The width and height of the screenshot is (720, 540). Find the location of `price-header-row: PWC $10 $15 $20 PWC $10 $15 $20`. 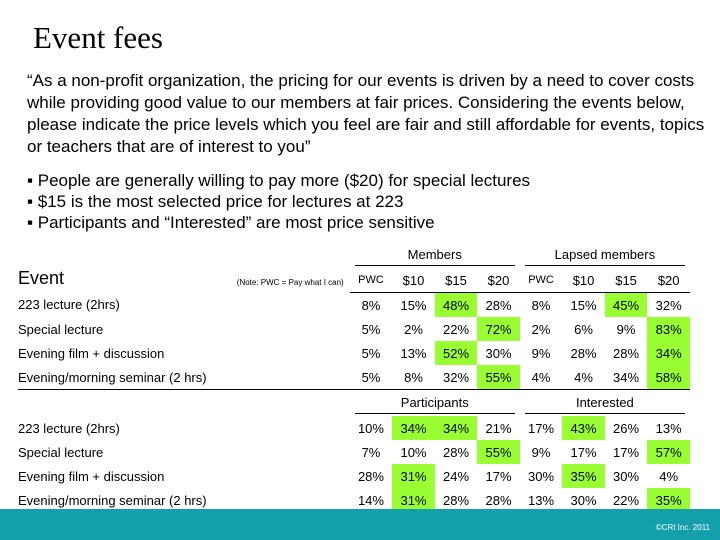

price-header-row: PWC $10 $15 $20 PWC $10 $15 $20 is located at coordinates (354, 280).